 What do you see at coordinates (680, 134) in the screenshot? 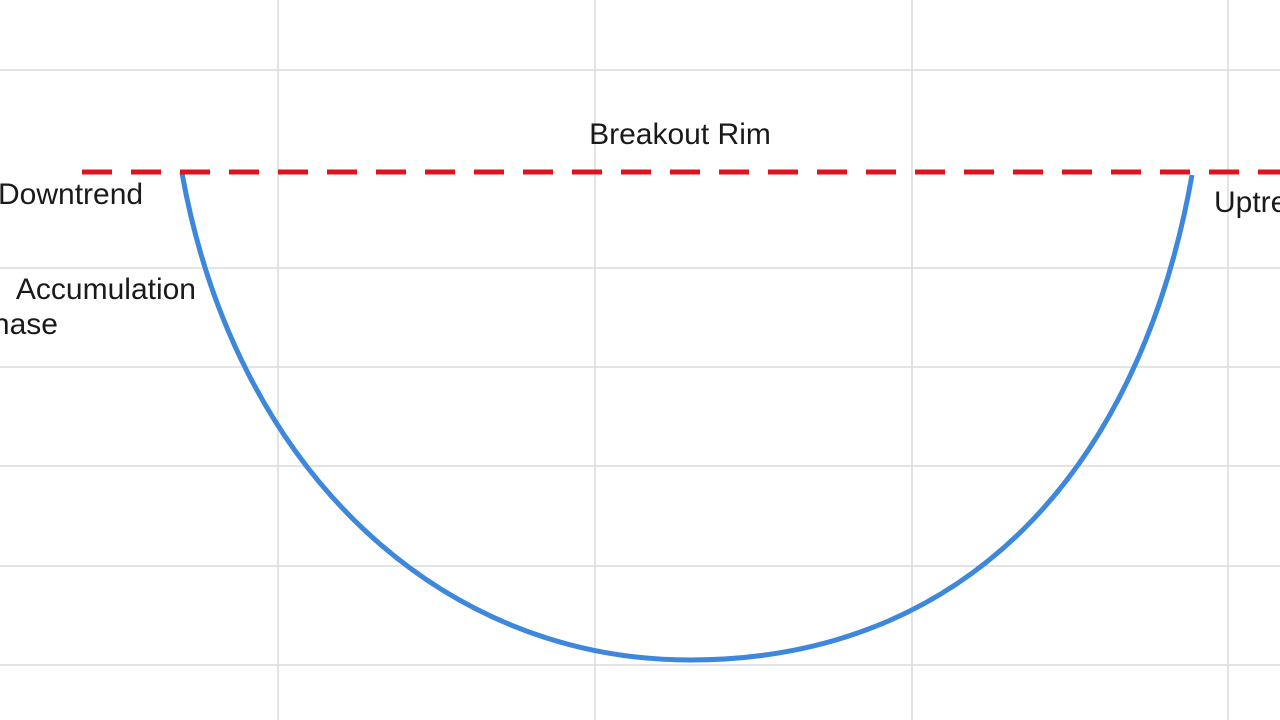
I see `rim-label: Breakout Rim` at bounding box center [680, 134].